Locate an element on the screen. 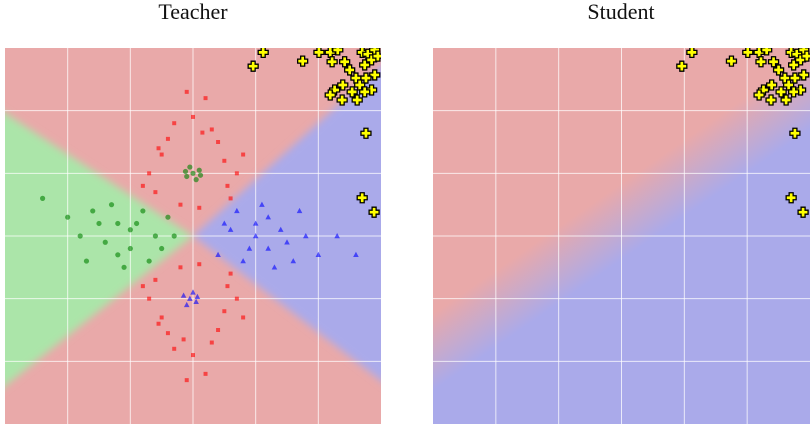 Image resolution: width=812 pixels, height=429 pixels. panel-title: Student is located at coordinates (620, 12).